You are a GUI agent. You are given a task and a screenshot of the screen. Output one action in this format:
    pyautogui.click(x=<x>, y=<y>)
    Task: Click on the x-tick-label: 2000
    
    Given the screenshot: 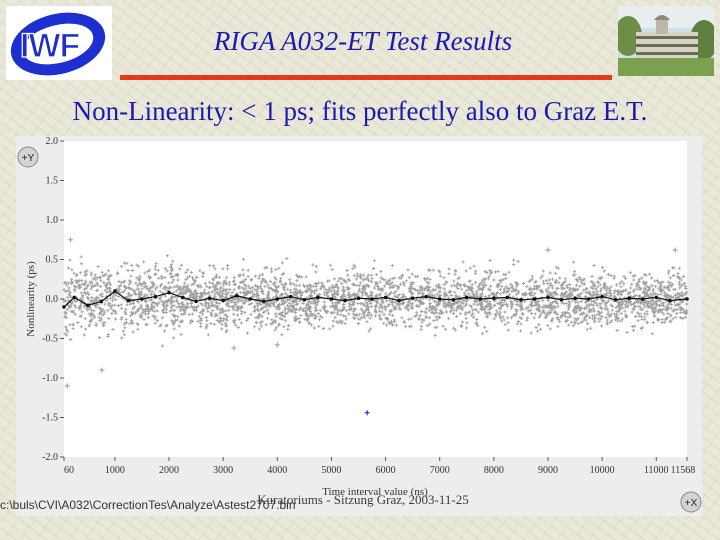 What is the action you would take?
    pyautogui.click(x=169, y=470)
    